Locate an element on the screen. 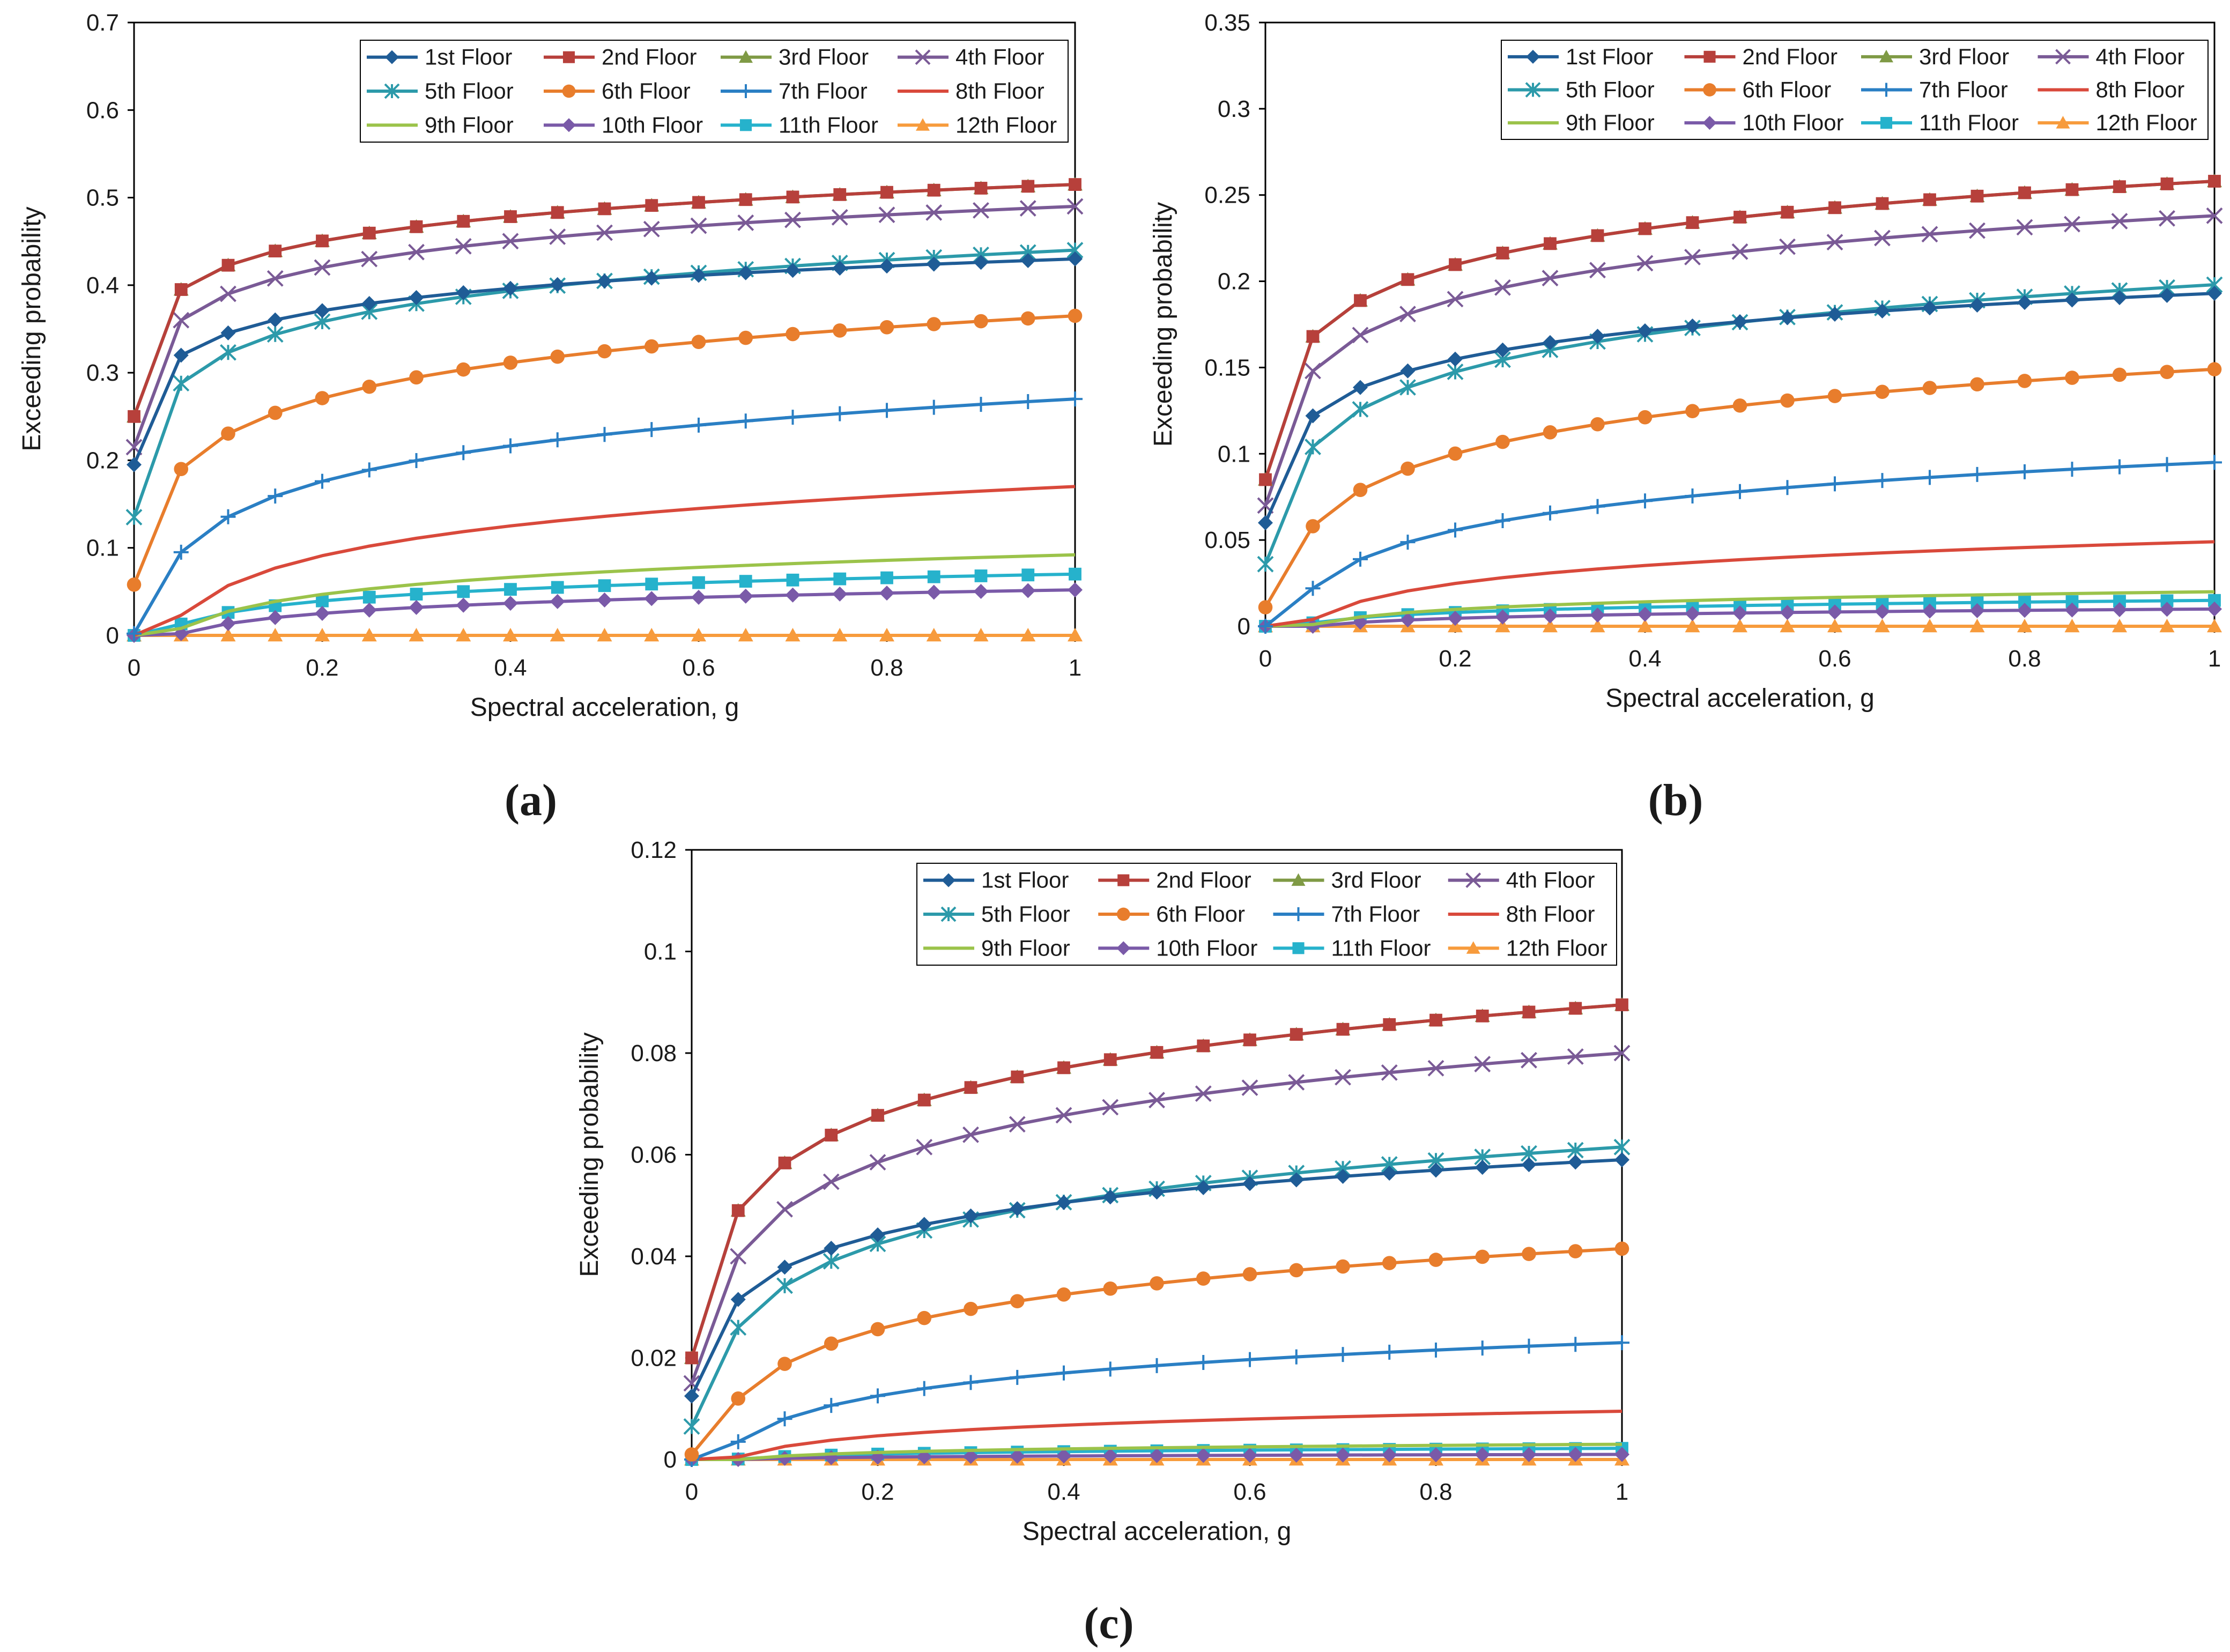 Image resolution: width=2230 pixels, height=1652 pixels. series-2nd-floor is located at coordinates (604, 300).